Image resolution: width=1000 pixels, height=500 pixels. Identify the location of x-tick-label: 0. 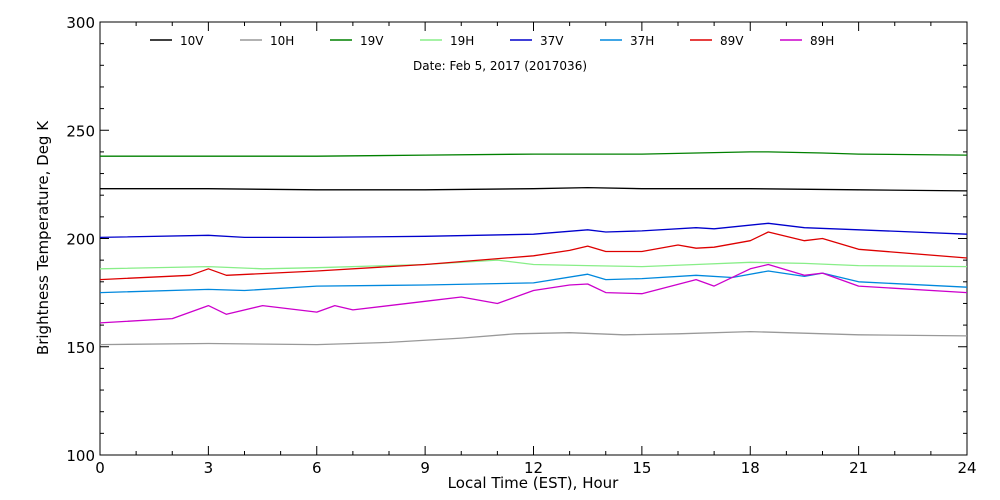
(100, 468).